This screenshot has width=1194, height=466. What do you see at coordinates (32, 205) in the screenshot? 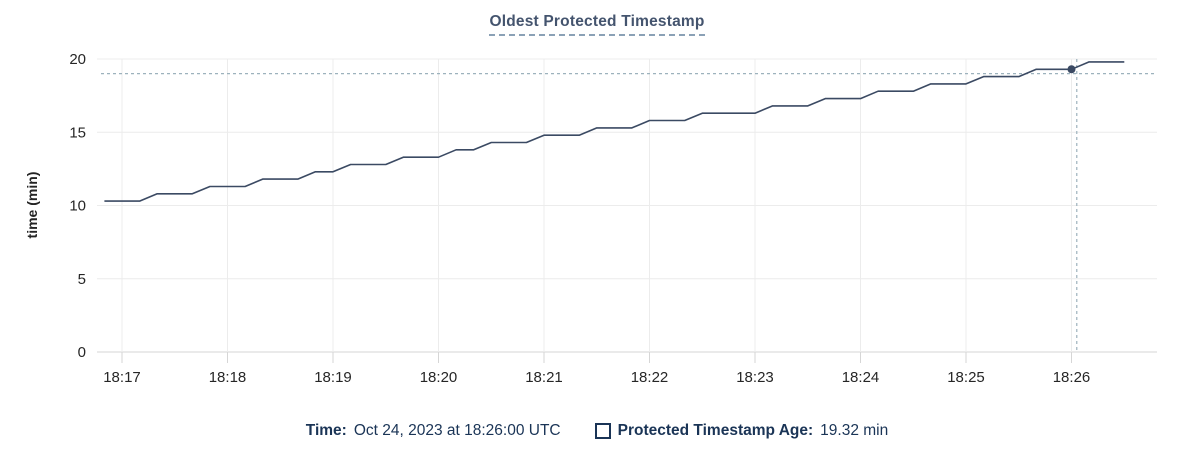
I see `y-axis-title: time (min)` at bounding box center [32, 205].